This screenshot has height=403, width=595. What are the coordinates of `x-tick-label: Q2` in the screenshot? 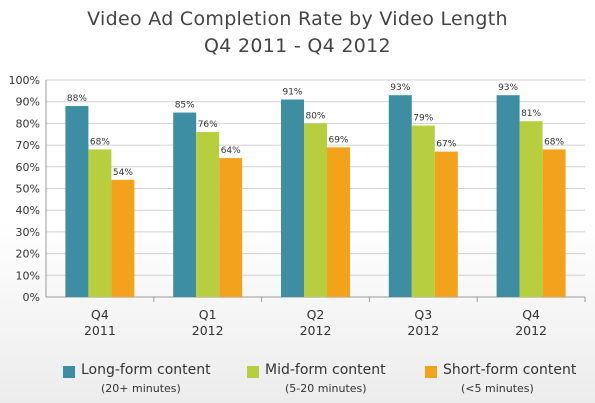 It's located at (316, 314).